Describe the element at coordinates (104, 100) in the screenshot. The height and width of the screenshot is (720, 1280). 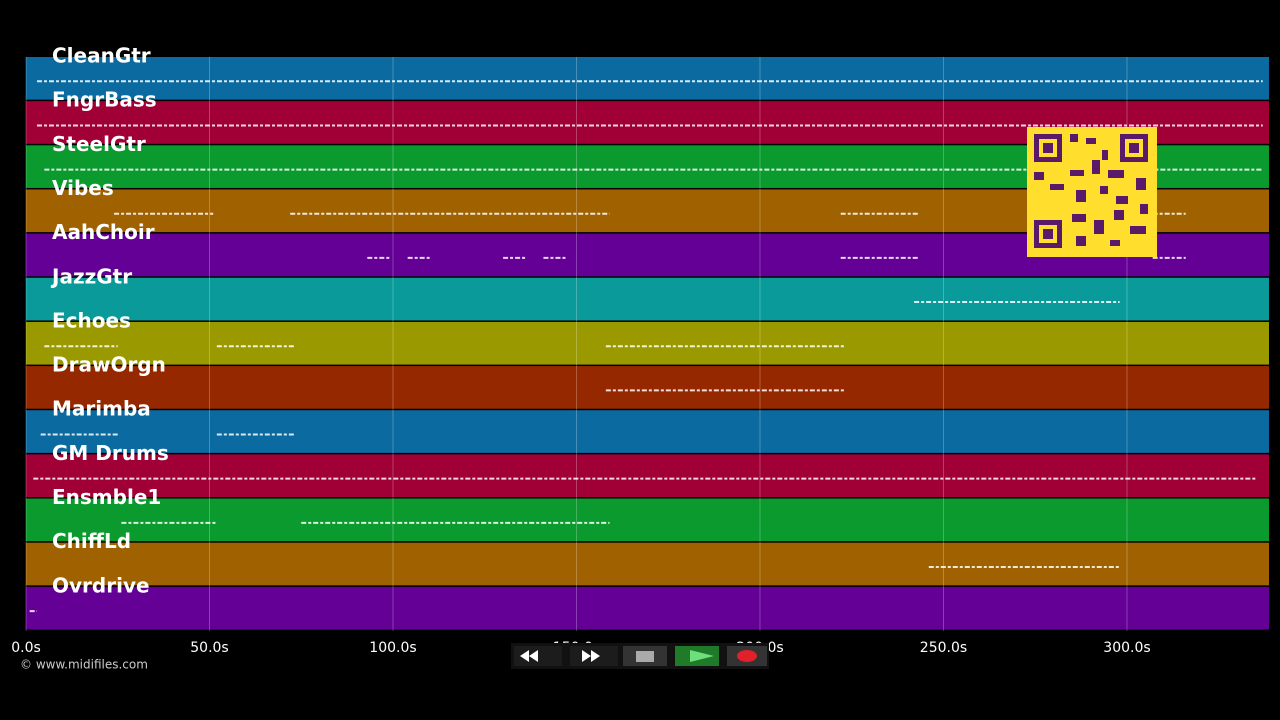
I see `track-name: FngrBass` at that location.